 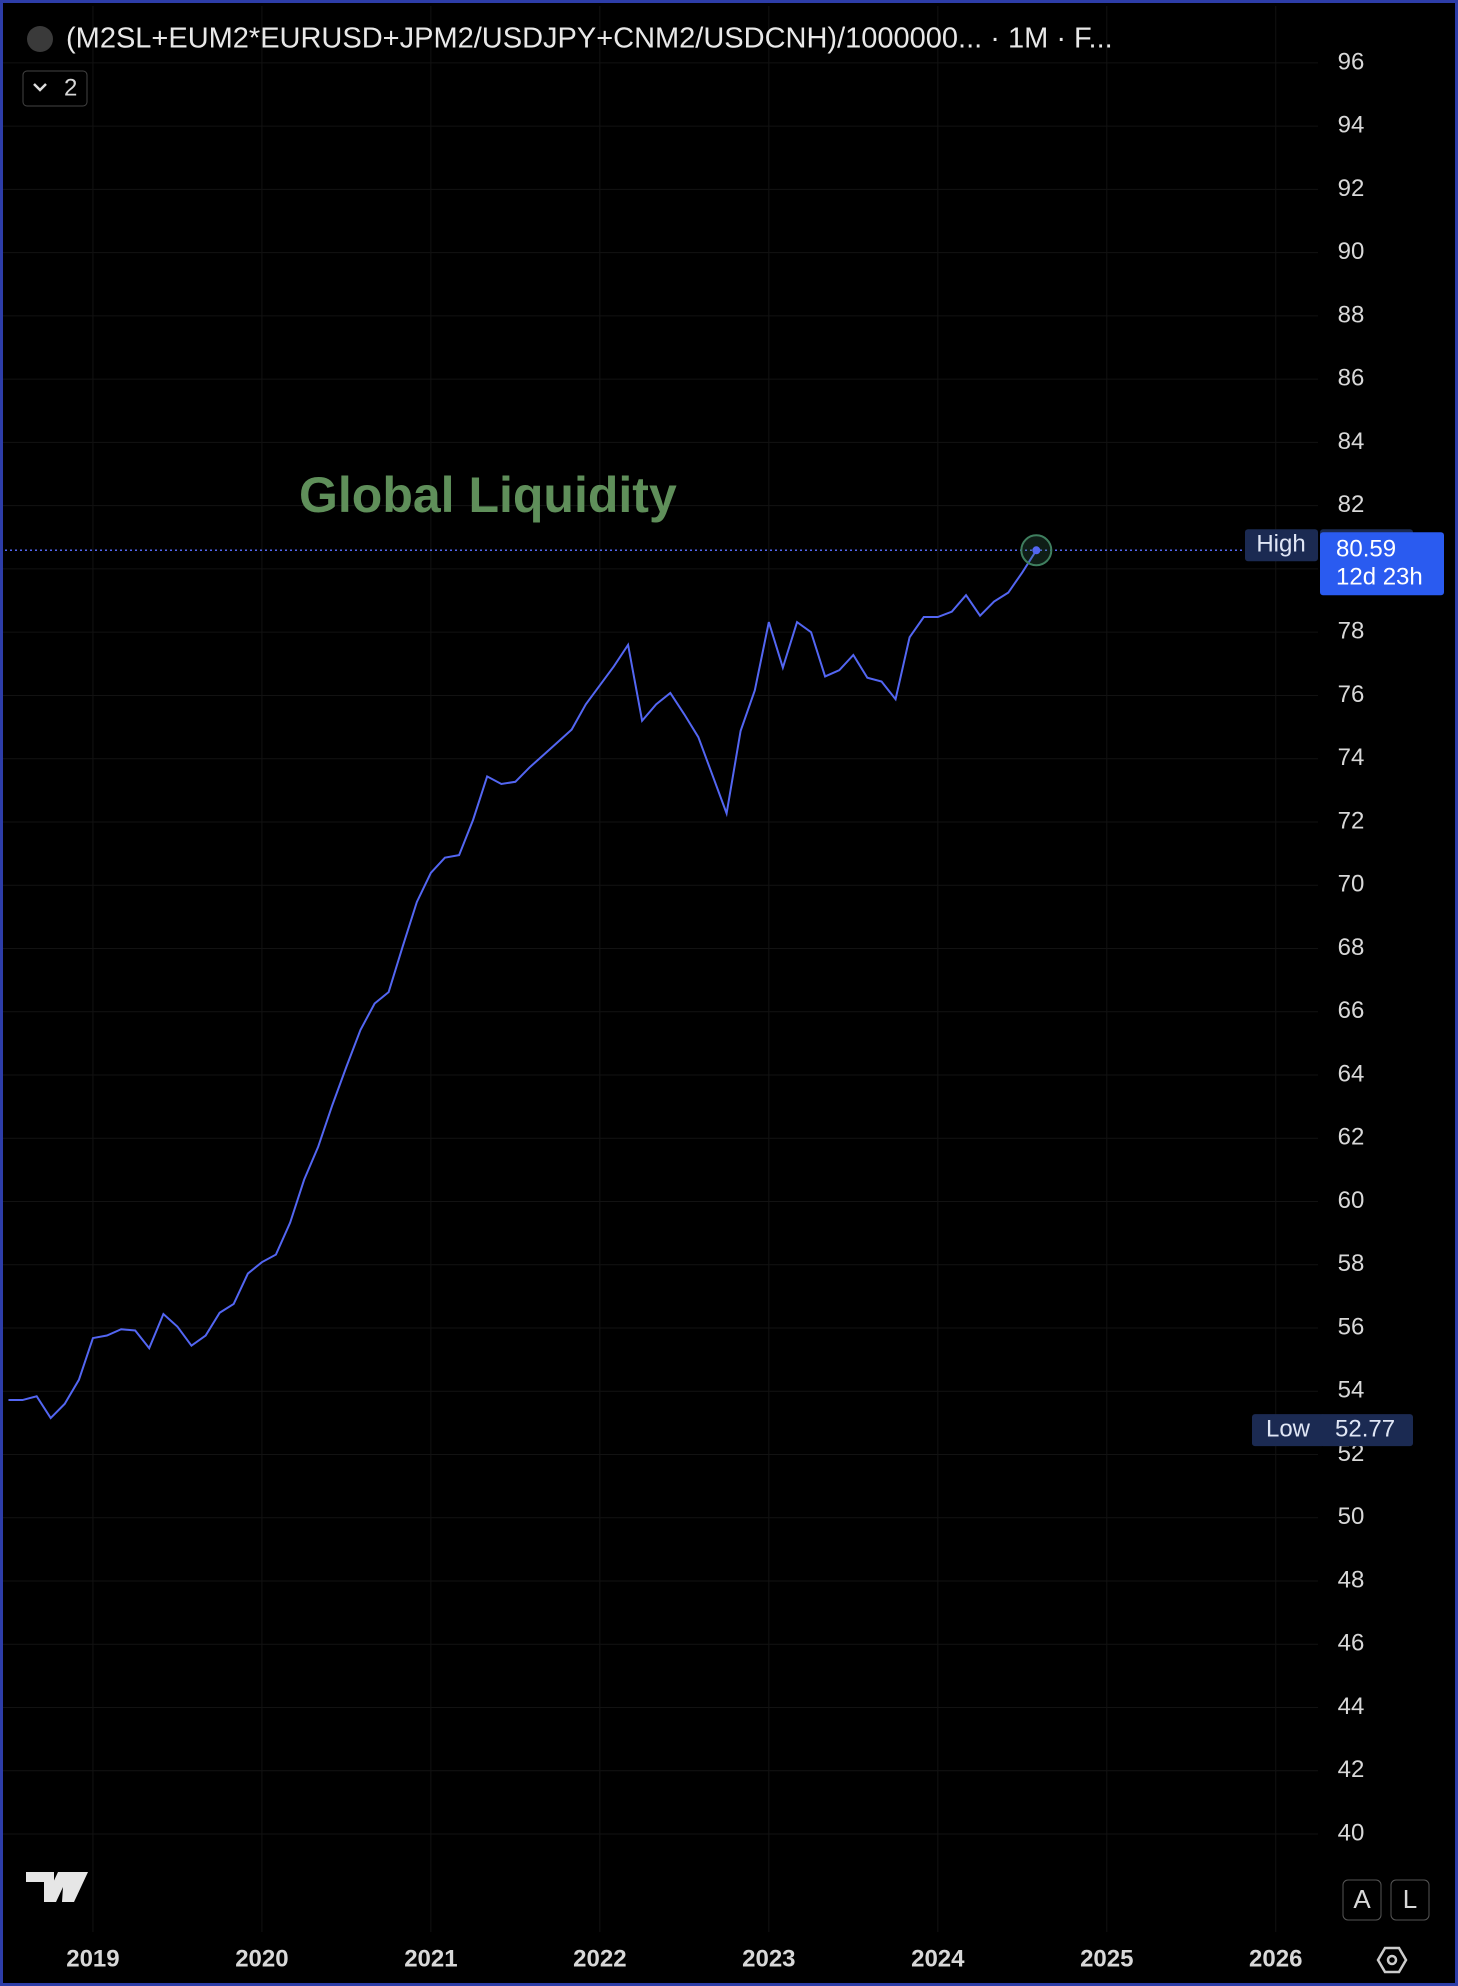 What do you see at coordinates (1351, 1263) in the screenshot?
I see `y-tick-label: 58` at bounding box center [1351, 1263].